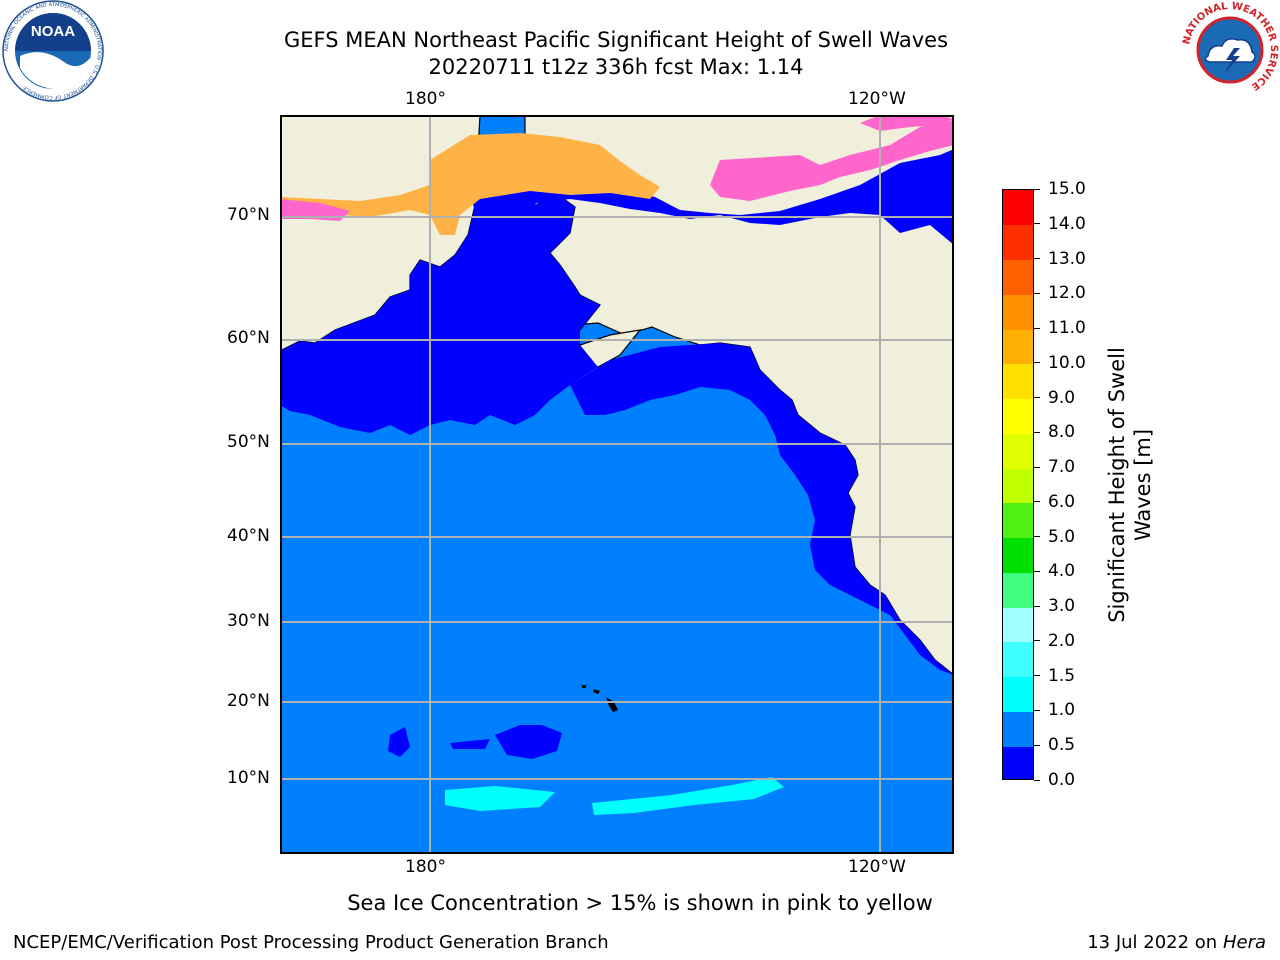 This screenshot has height=960, width=1280. I want to click on colorbar-label-line1: Significant Height of Swell, so click(1117, 485).